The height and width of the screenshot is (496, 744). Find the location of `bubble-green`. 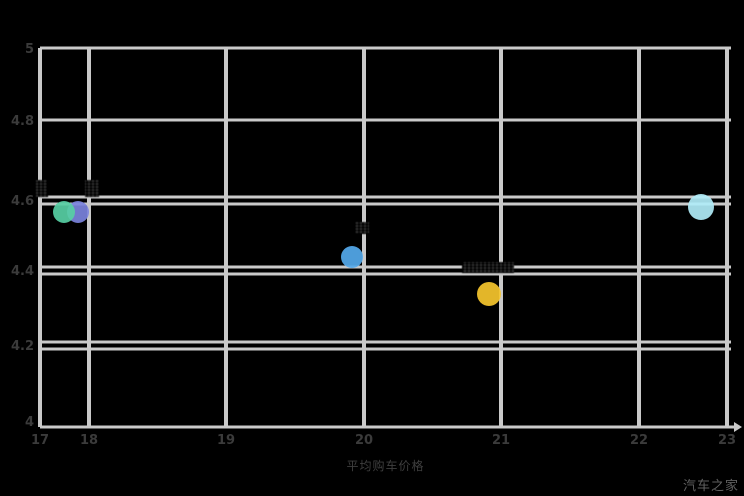

bubble-green is located at coordinates (64, 212).